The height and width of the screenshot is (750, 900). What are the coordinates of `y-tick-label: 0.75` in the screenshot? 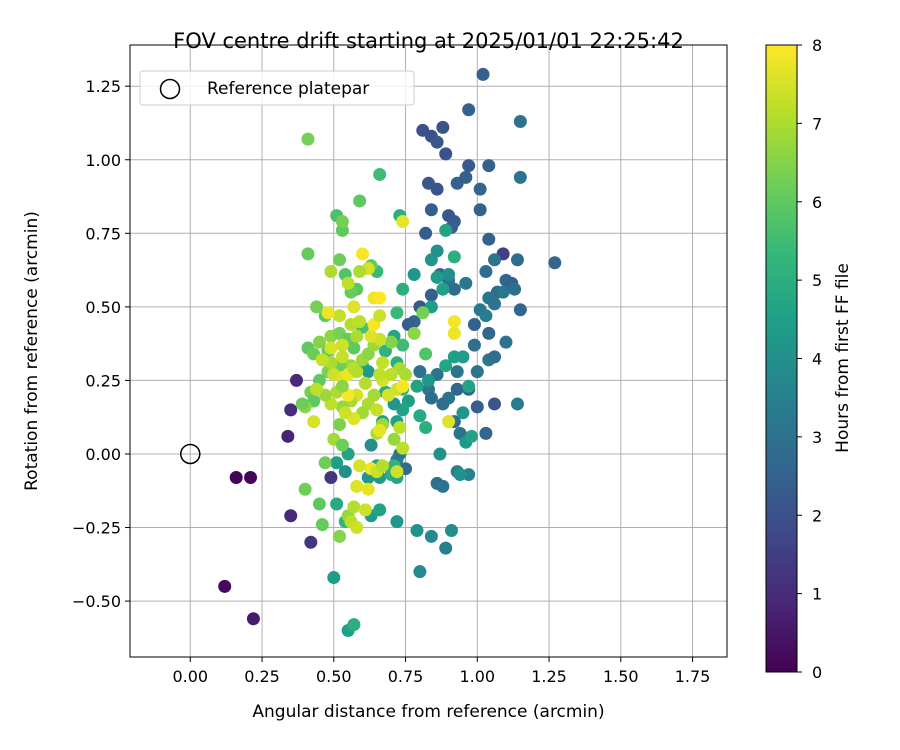 It's located at (103, 233).